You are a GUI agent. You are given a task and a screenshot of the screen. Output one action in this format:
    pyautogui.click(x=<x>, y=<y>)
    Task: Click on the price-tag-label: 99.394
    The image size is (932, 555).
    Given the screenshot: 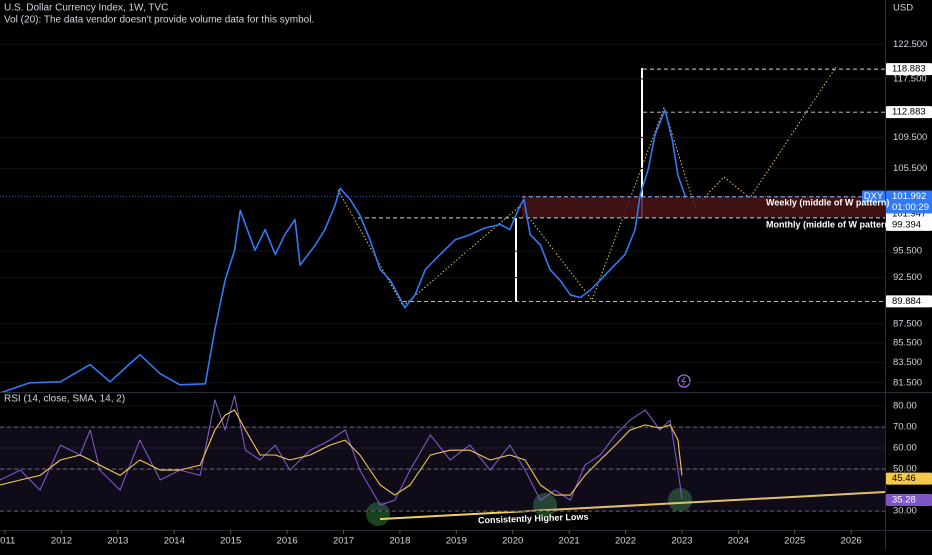 What is the action you would take?
    pyautogui.click(x=906, y=224)
    